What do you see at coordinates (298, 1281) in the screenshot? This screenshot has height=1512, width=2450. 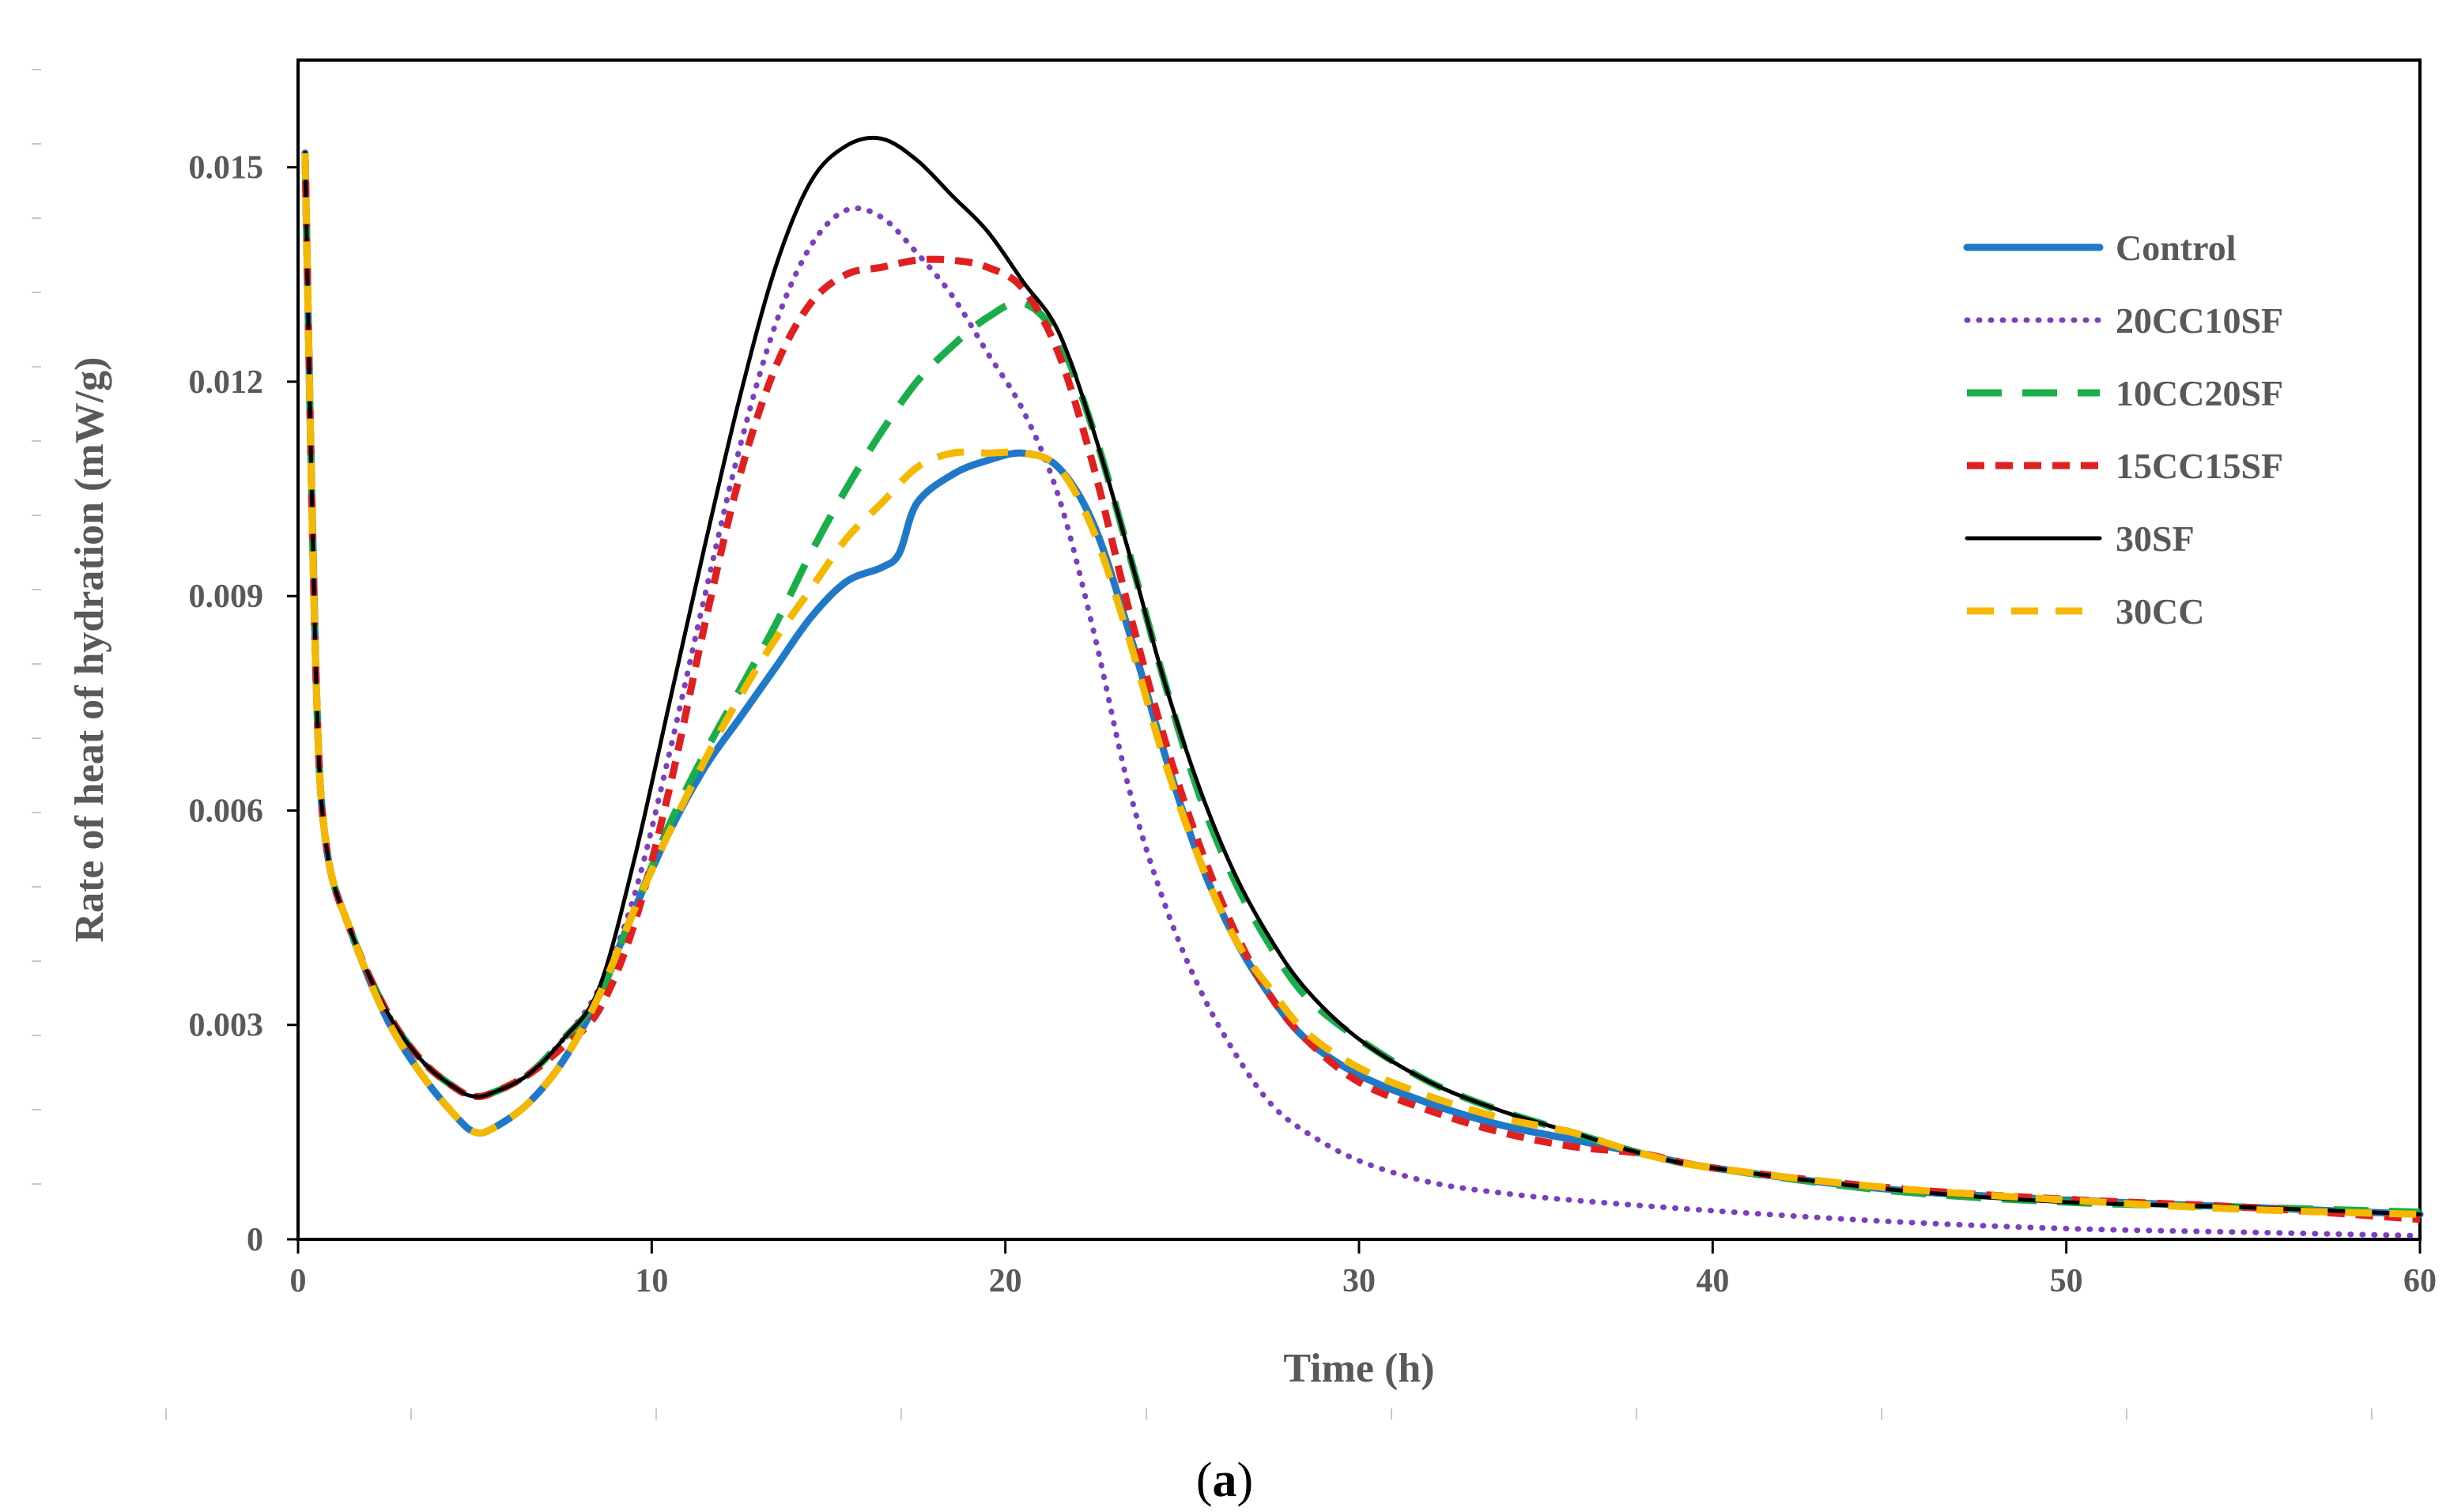 I see `x-tick-label: 0` at bounding box center [298, 1281].